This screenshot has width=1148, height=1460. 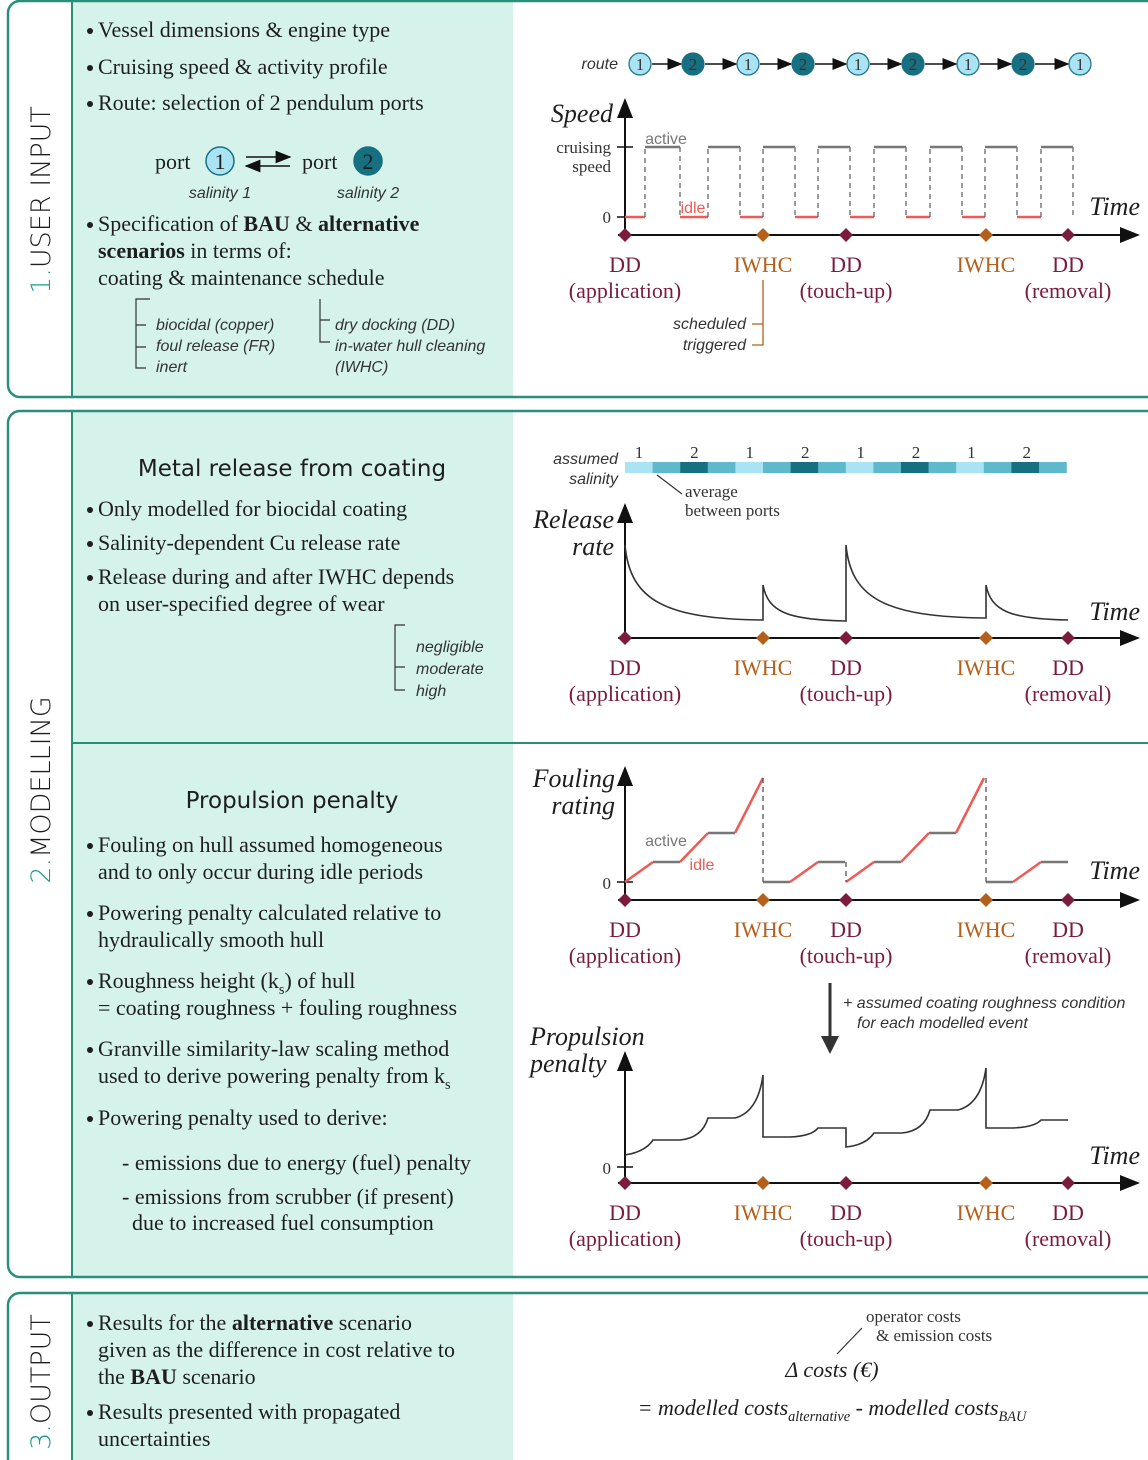 I want to click on text-run: ) of hull, so click(x=319, y=980).